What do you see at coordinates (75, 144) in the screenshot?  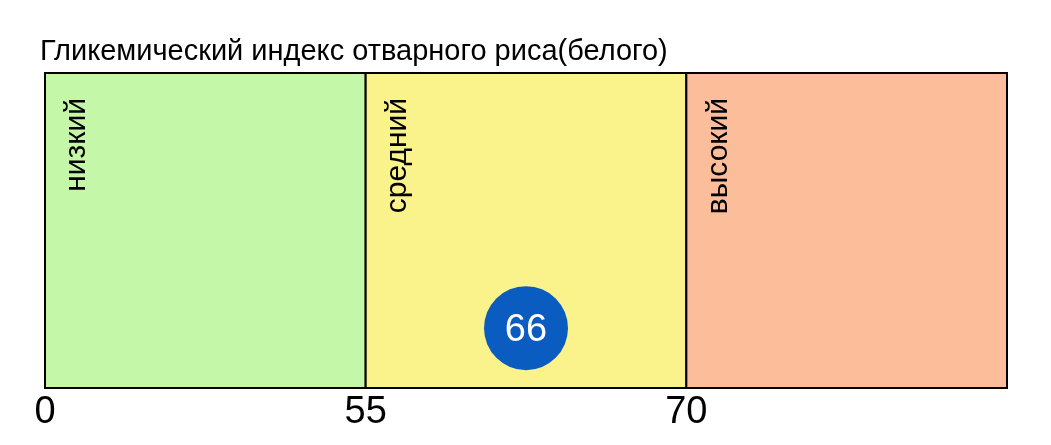 I see `text: низкий` at bounding box center [75, 144].